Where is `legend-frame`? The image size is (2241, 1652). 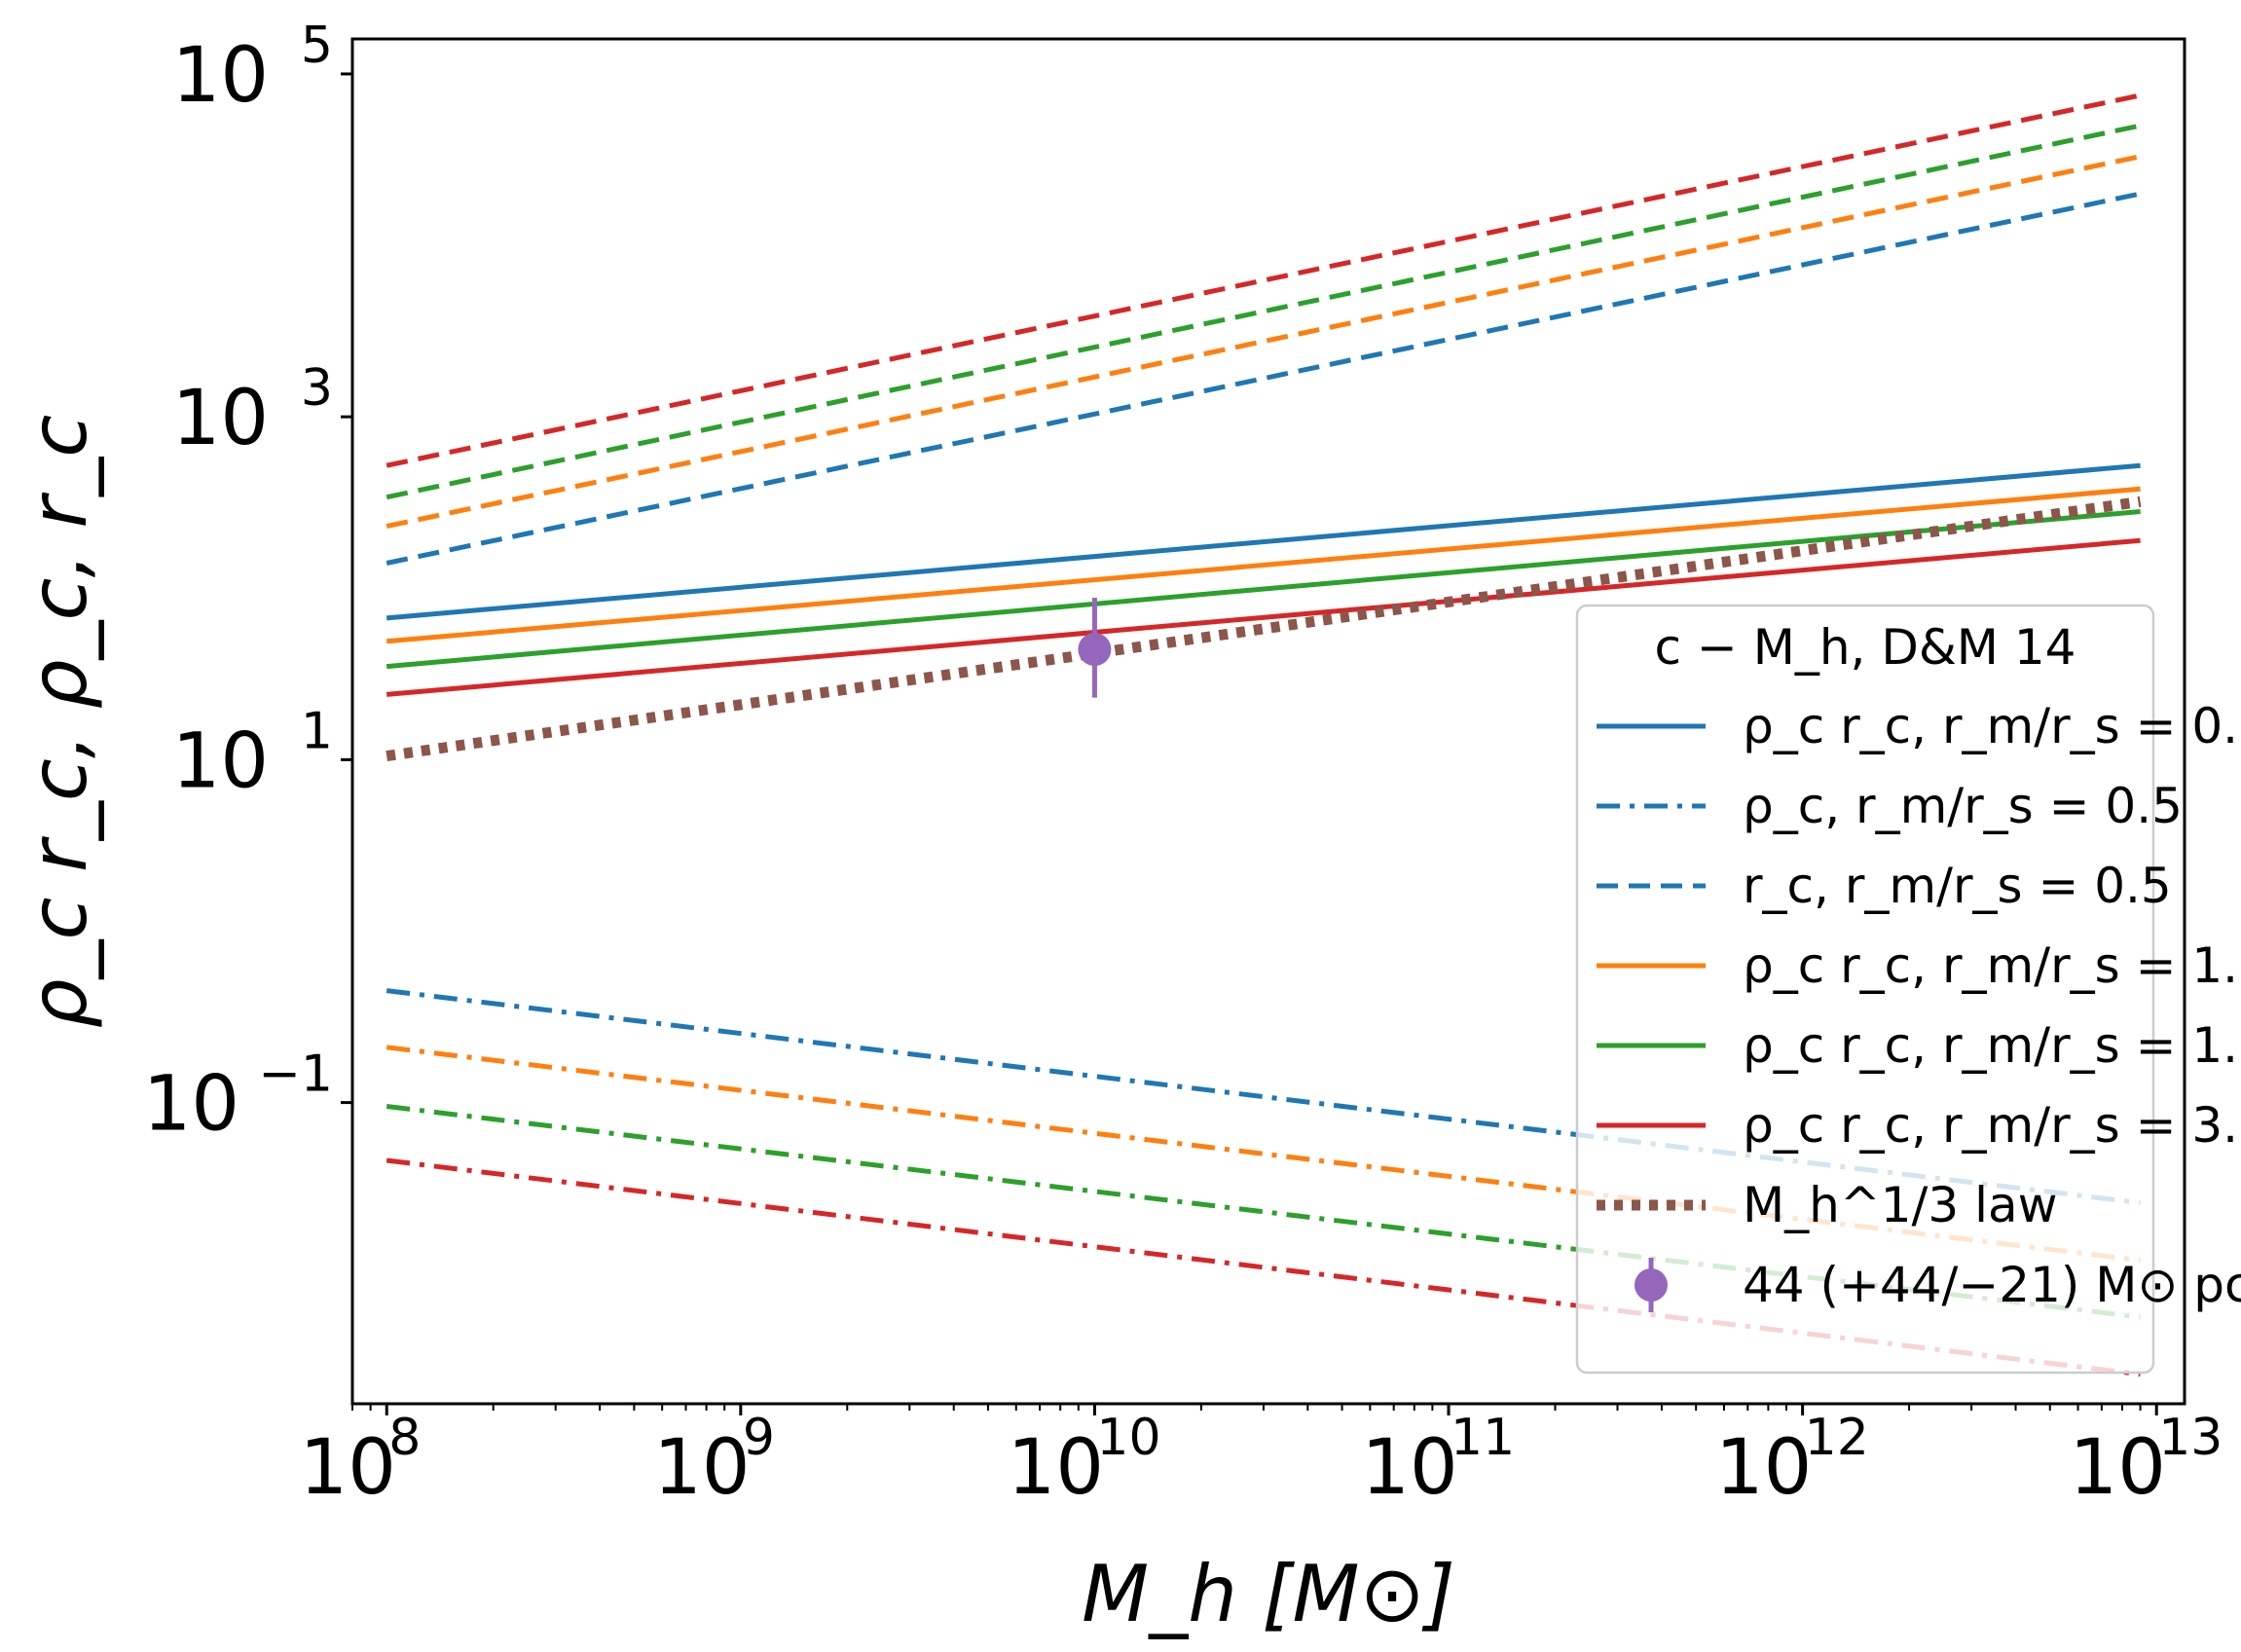 legend-frame is located at coordinates (1865, 989).